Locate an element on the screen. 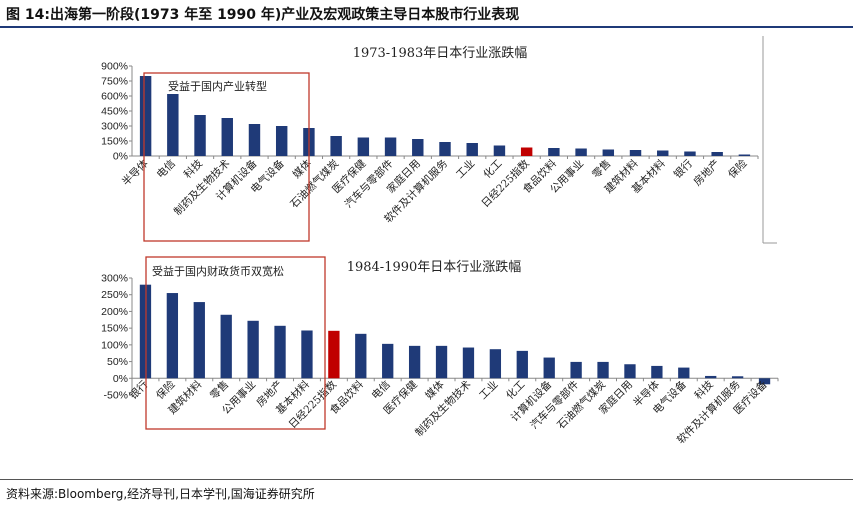  chart-title: 1973-1983年日本行业涨跌幅 is located at coordinates (440, 53).